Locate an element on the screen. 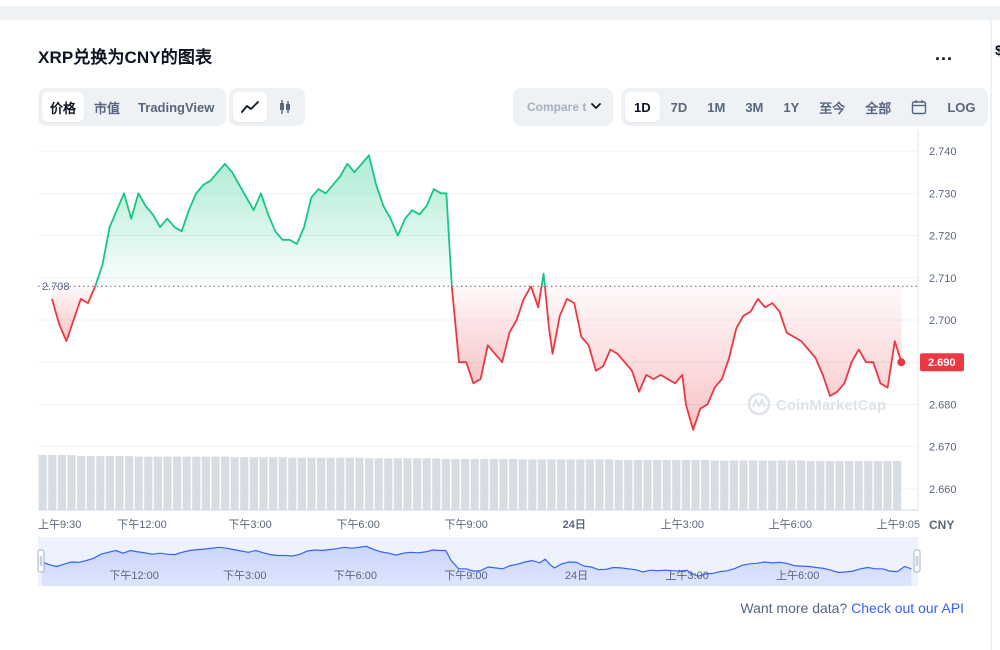 Image resolution: width=1000 pixels, height=650 pixels. navigator-line is located at coordinates (476, 561).